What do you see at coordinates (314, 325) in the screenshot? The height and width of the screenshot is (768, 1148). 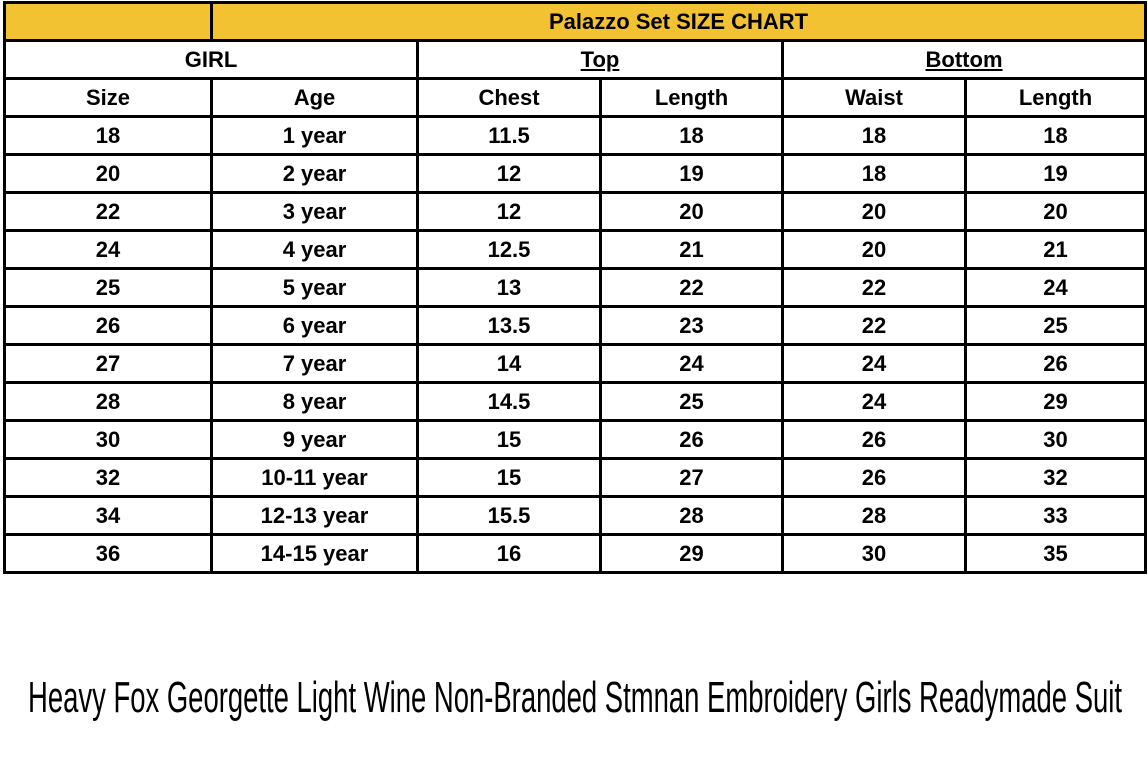 I see `cell: 6 year` at bounding box center [314, 325].